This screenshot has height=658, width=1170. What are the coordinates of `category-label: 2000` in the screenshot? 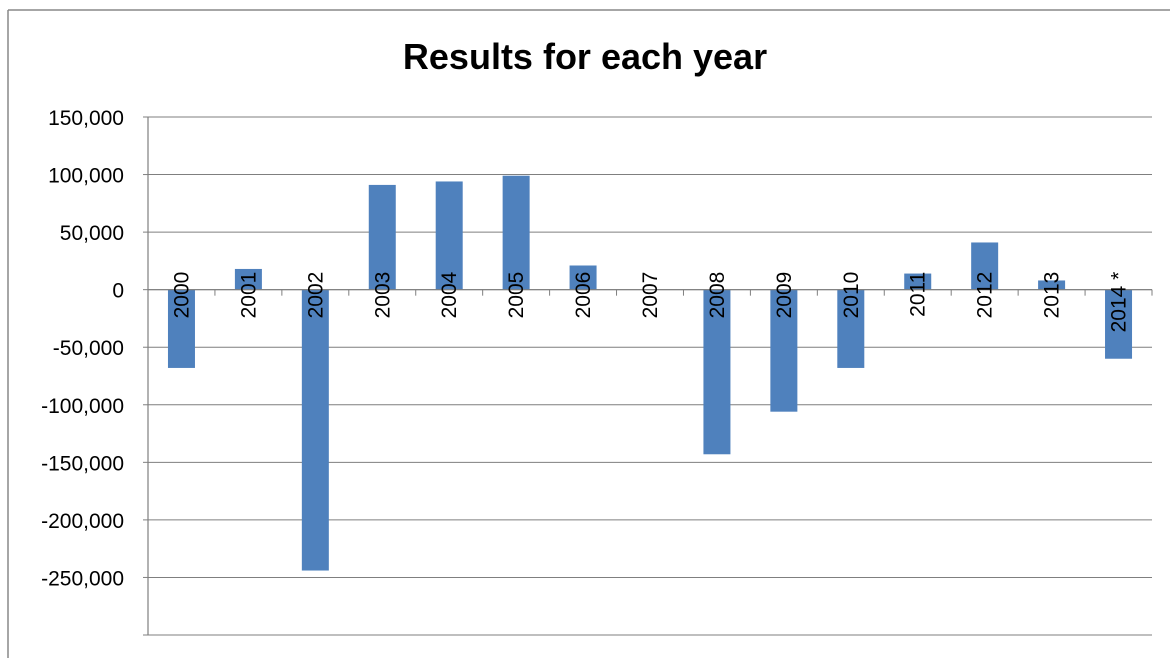 It's located at (181, 295).